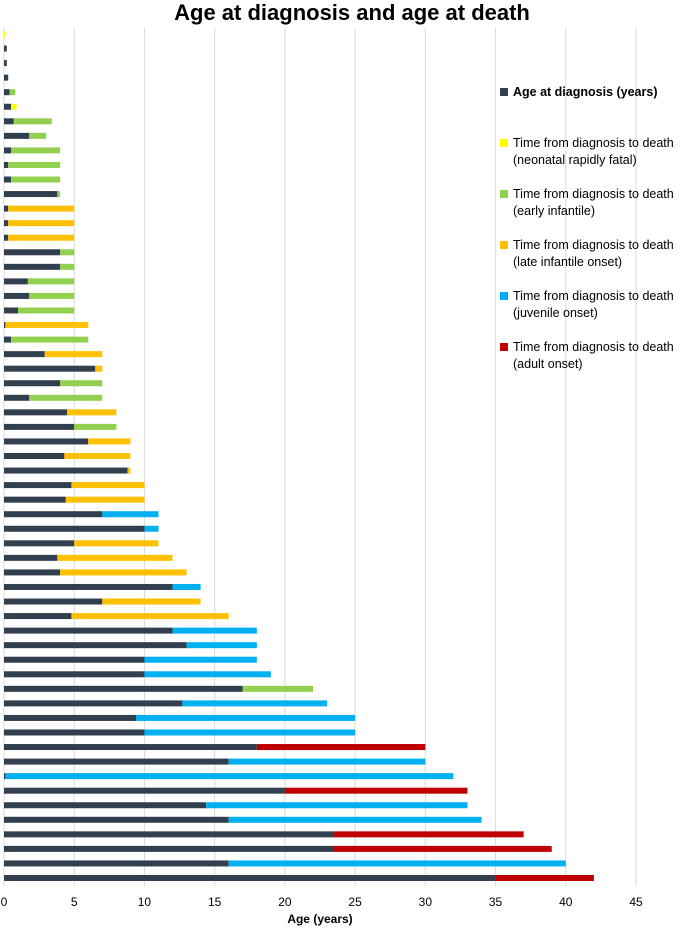 The width and height of the screenshot is (685, 928). Describe the element at coordinates (355, 902) in the screenshot. I see `x-tick-label: 25` at that location.